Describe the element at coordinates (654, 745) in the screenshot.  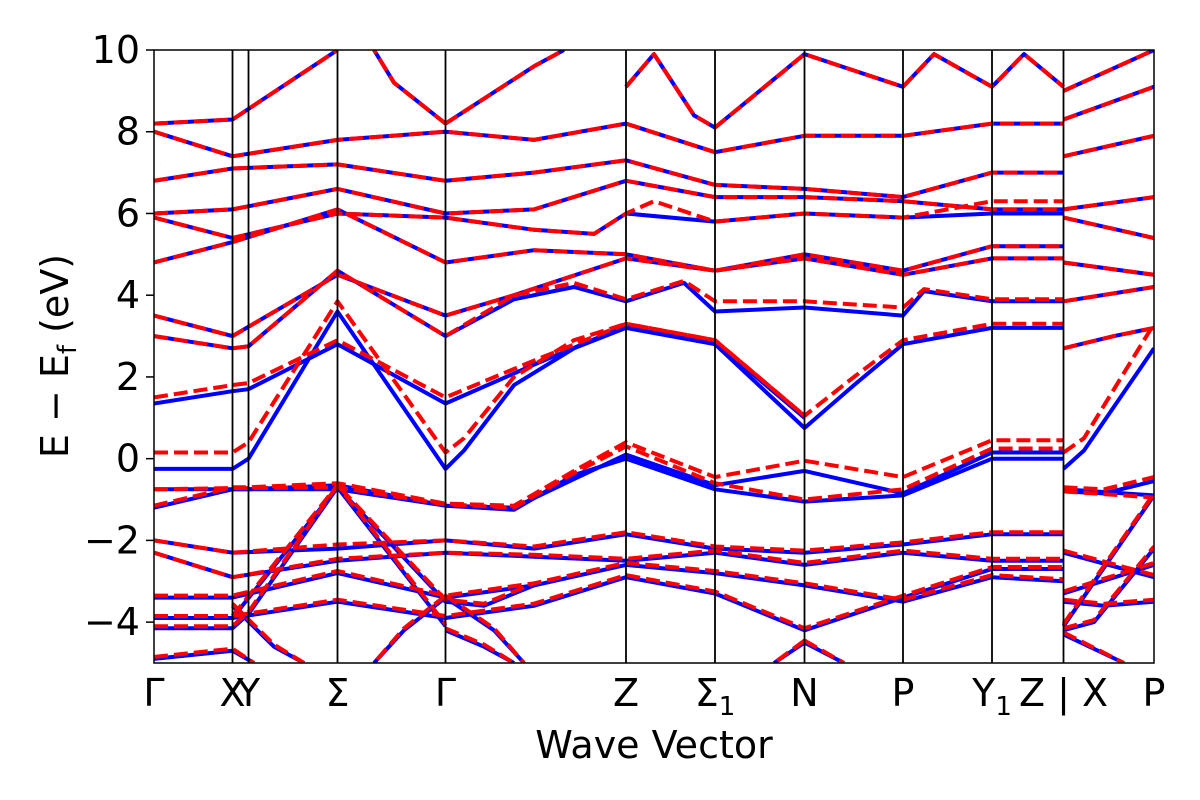
I see `x-axis-title: Wave Vector` at that location.